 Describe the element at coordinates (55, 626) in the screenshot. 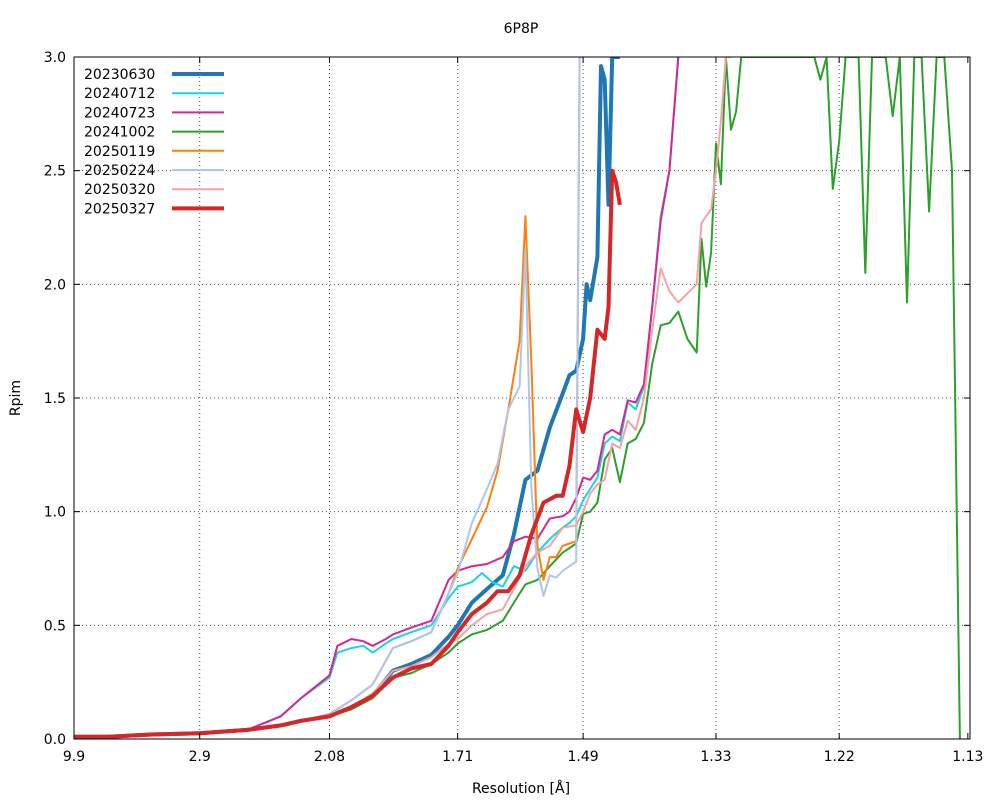

I see `y-tick-label: 0.5` at that location.